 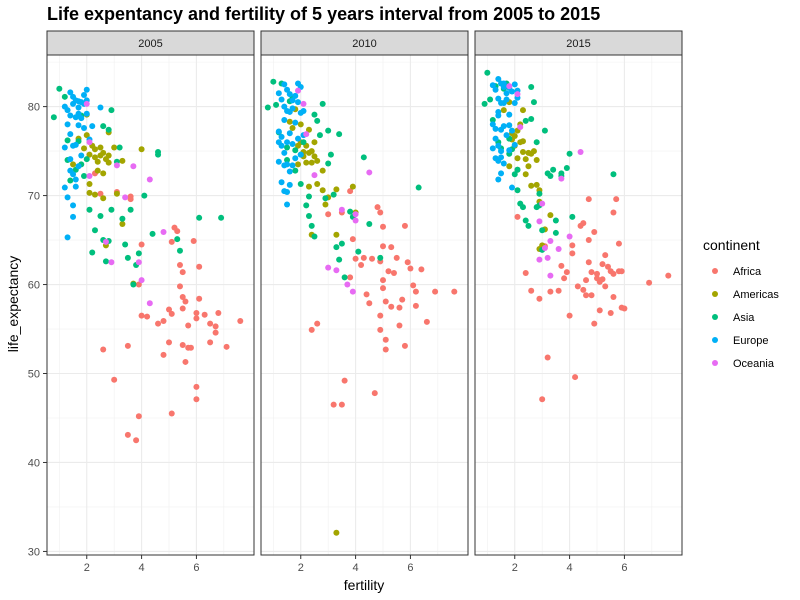 I want to click on series-europe, so click(x=291, y=144).